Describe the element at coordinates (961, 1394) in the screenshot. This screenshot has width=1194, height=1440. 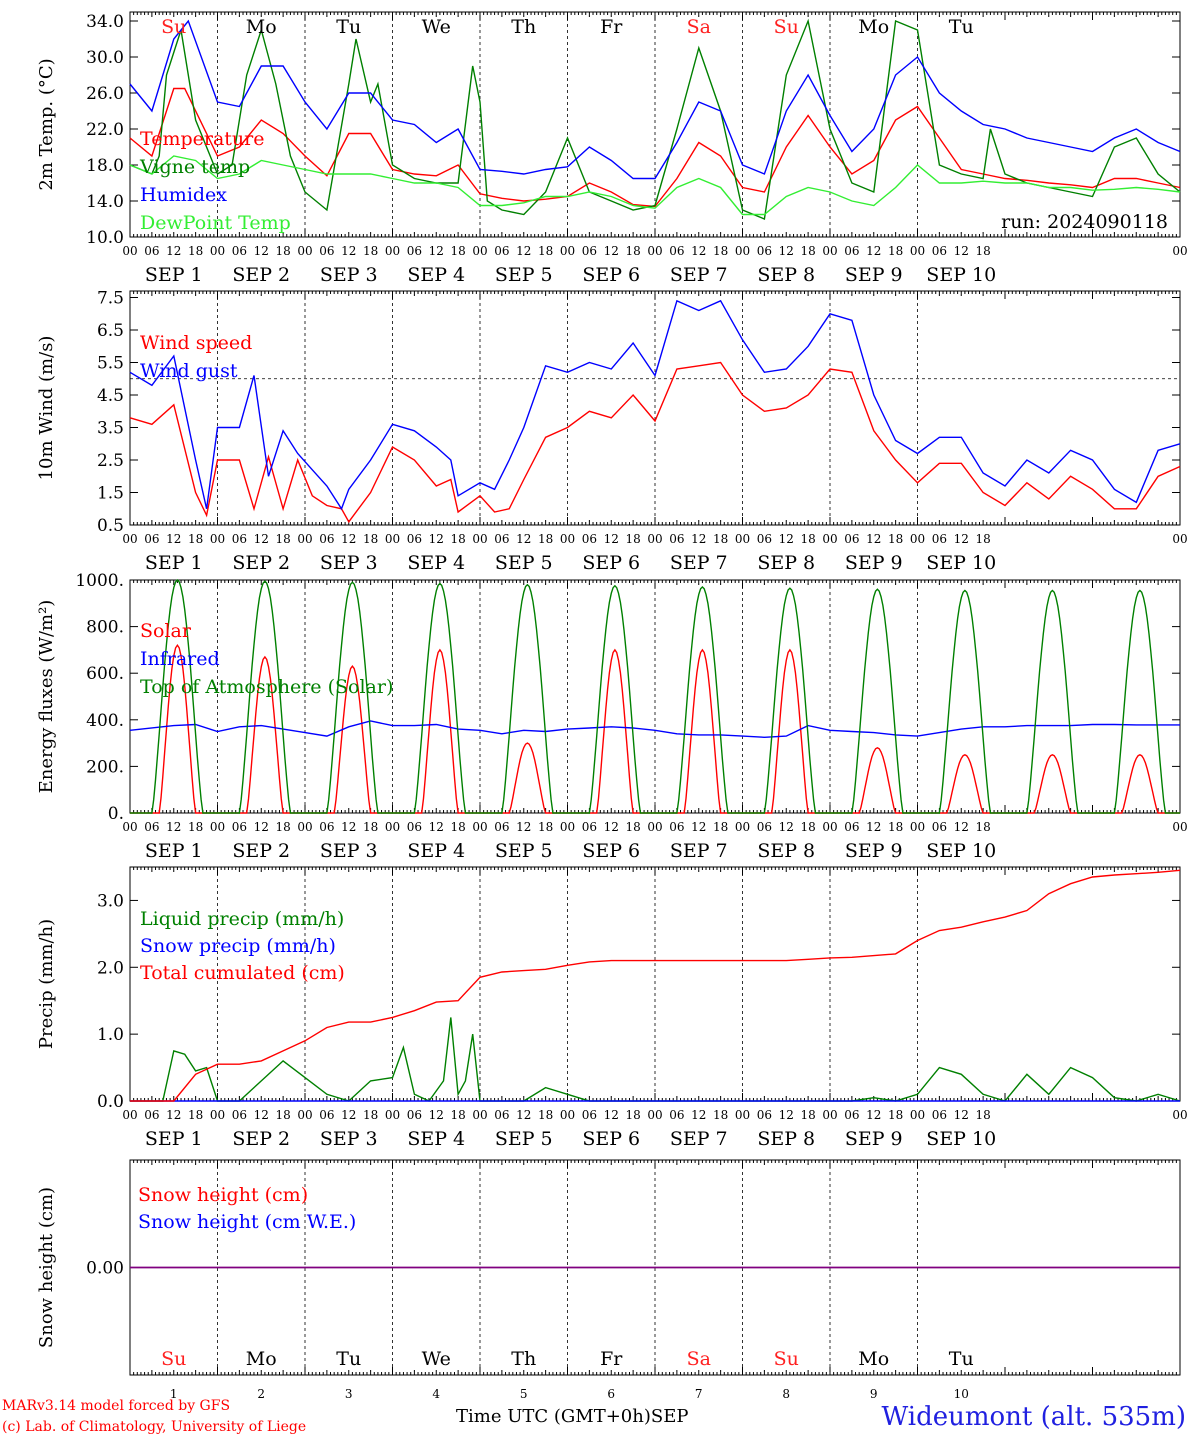
I see `day-number-label: 10` at that location.